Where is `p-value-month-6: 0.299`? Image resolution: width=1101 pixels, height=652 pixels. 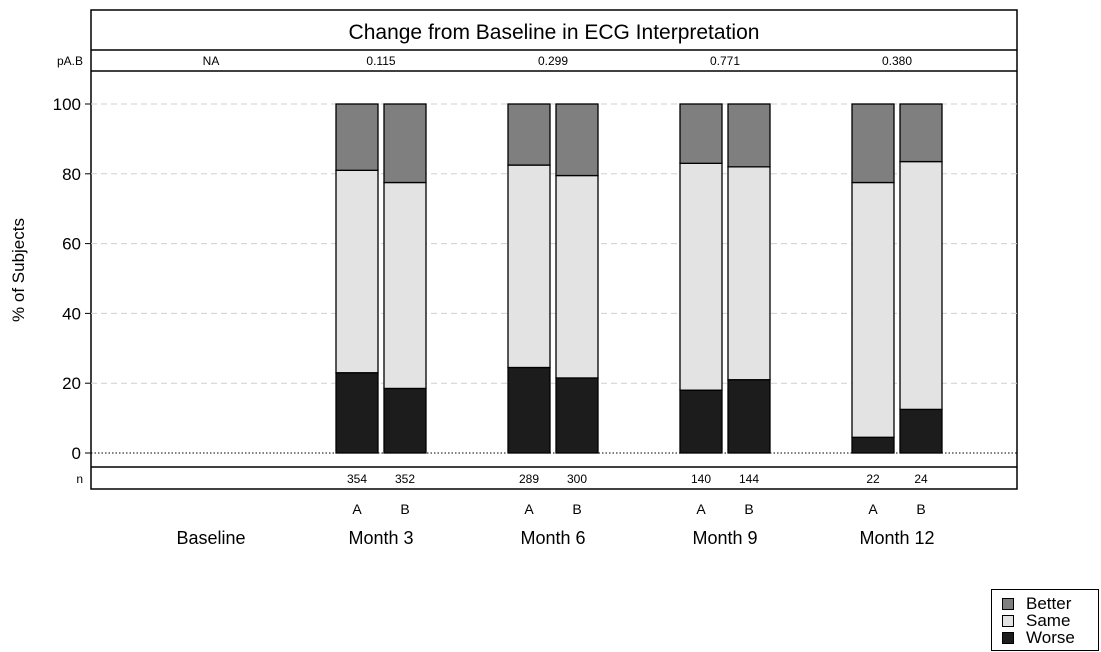 p-value-month-6: 0.299 is located at coordinates (553, 61).